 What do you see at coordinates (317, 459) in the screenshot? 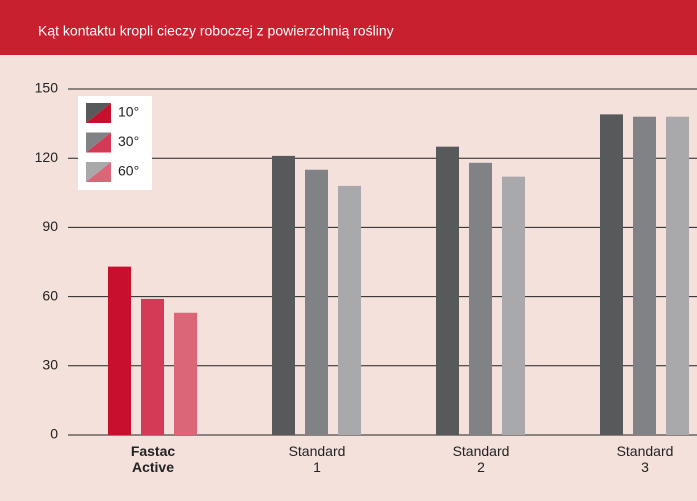
I see `x-tick-label: Standard 1` at bounding box center [317, 459].